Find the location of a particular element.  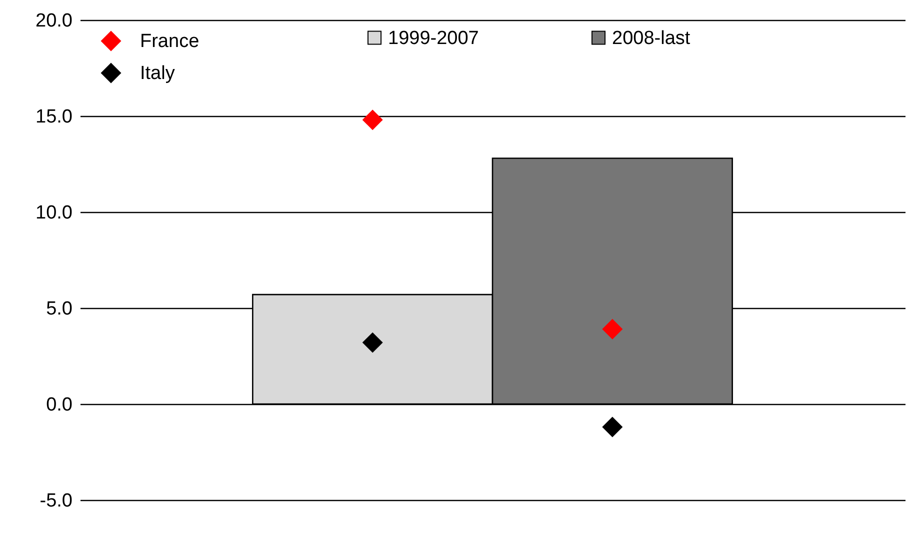

y-tick-label: 10.0 is located at coordinates (54, 213).